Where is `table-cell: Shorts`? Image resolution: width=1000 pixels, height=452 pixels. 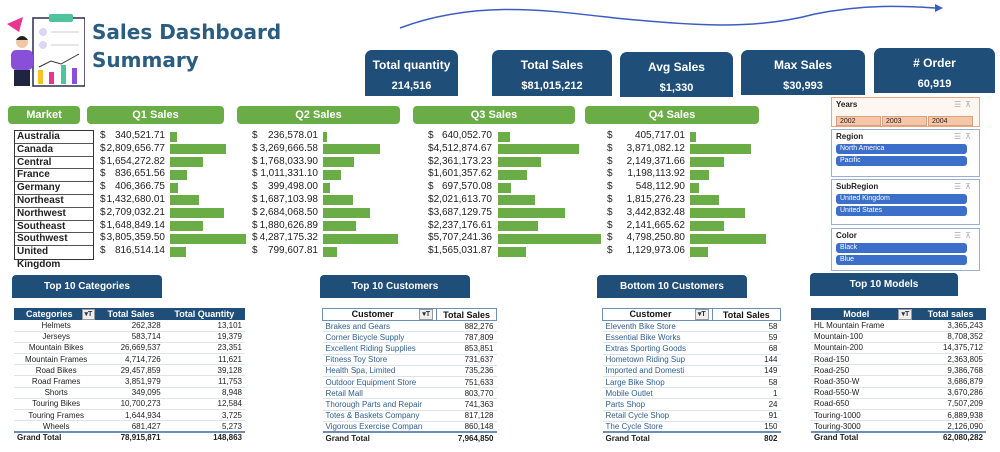
table-cell: Shorts is located at coordinates (56, 393).